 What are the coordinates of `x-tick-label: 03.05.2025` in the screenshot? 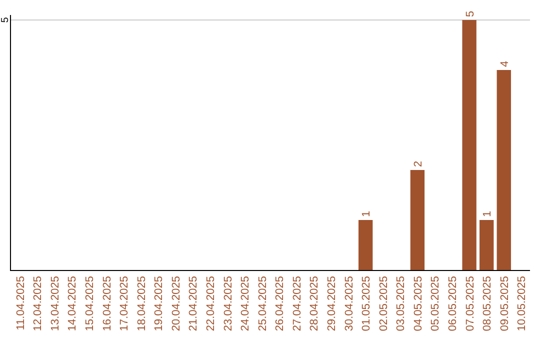 It's located at (401, 304).